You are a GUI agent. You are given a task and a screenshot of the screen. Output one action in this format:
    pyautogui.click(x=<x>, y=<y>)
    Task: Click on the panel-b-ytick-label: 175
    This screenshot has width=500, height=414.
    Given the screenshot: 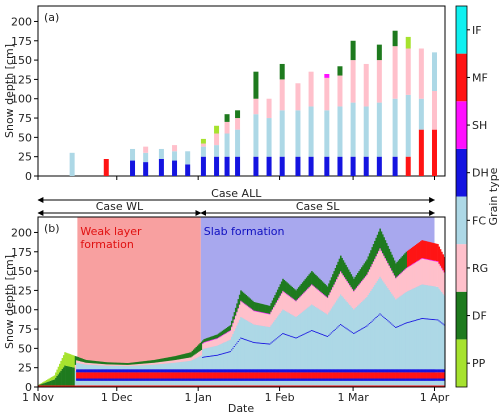 What is the action you would take?
    pyautogui.click(x=21, y=252)
    